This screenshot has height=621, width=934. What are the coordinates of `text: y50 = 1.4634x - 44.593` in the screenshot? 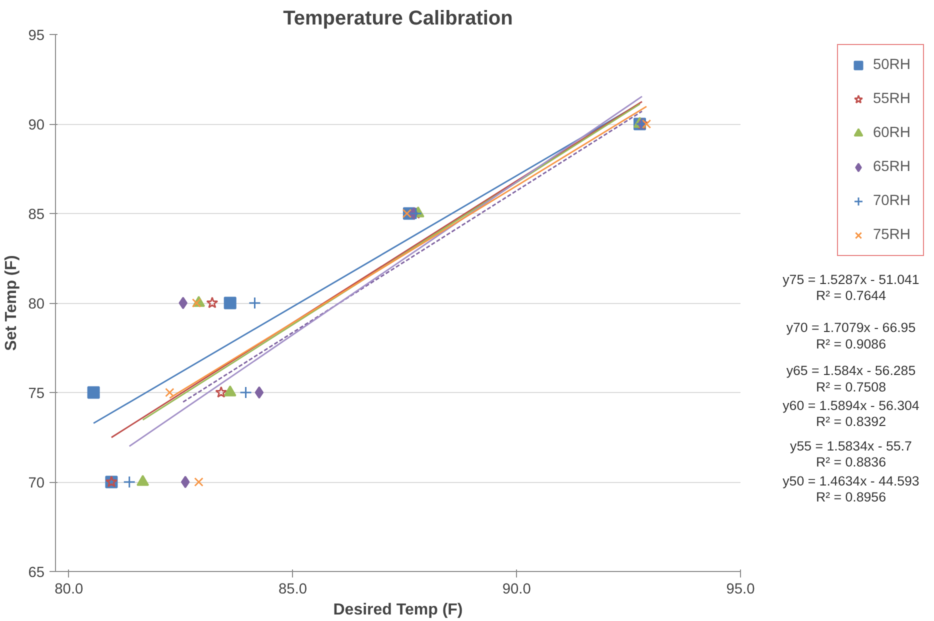 It's located at (851, 480).